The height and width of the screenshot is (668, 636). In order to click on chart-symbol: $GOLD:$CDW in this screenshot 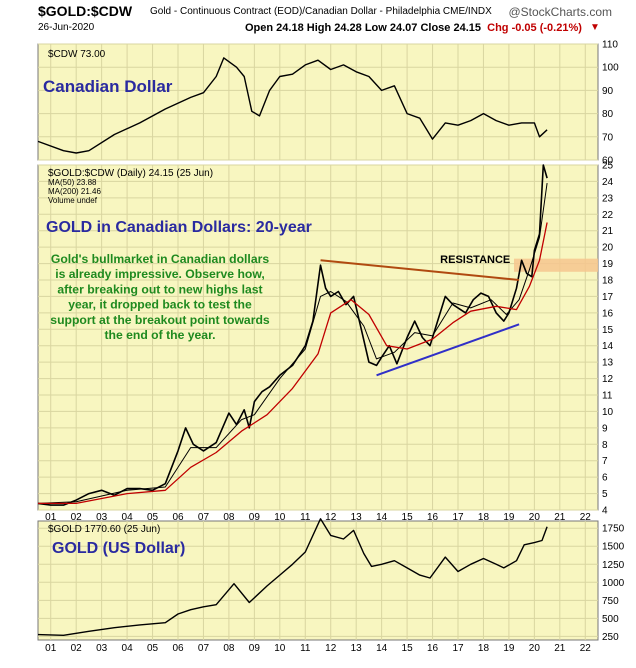, I will do `click(85, 11)`.